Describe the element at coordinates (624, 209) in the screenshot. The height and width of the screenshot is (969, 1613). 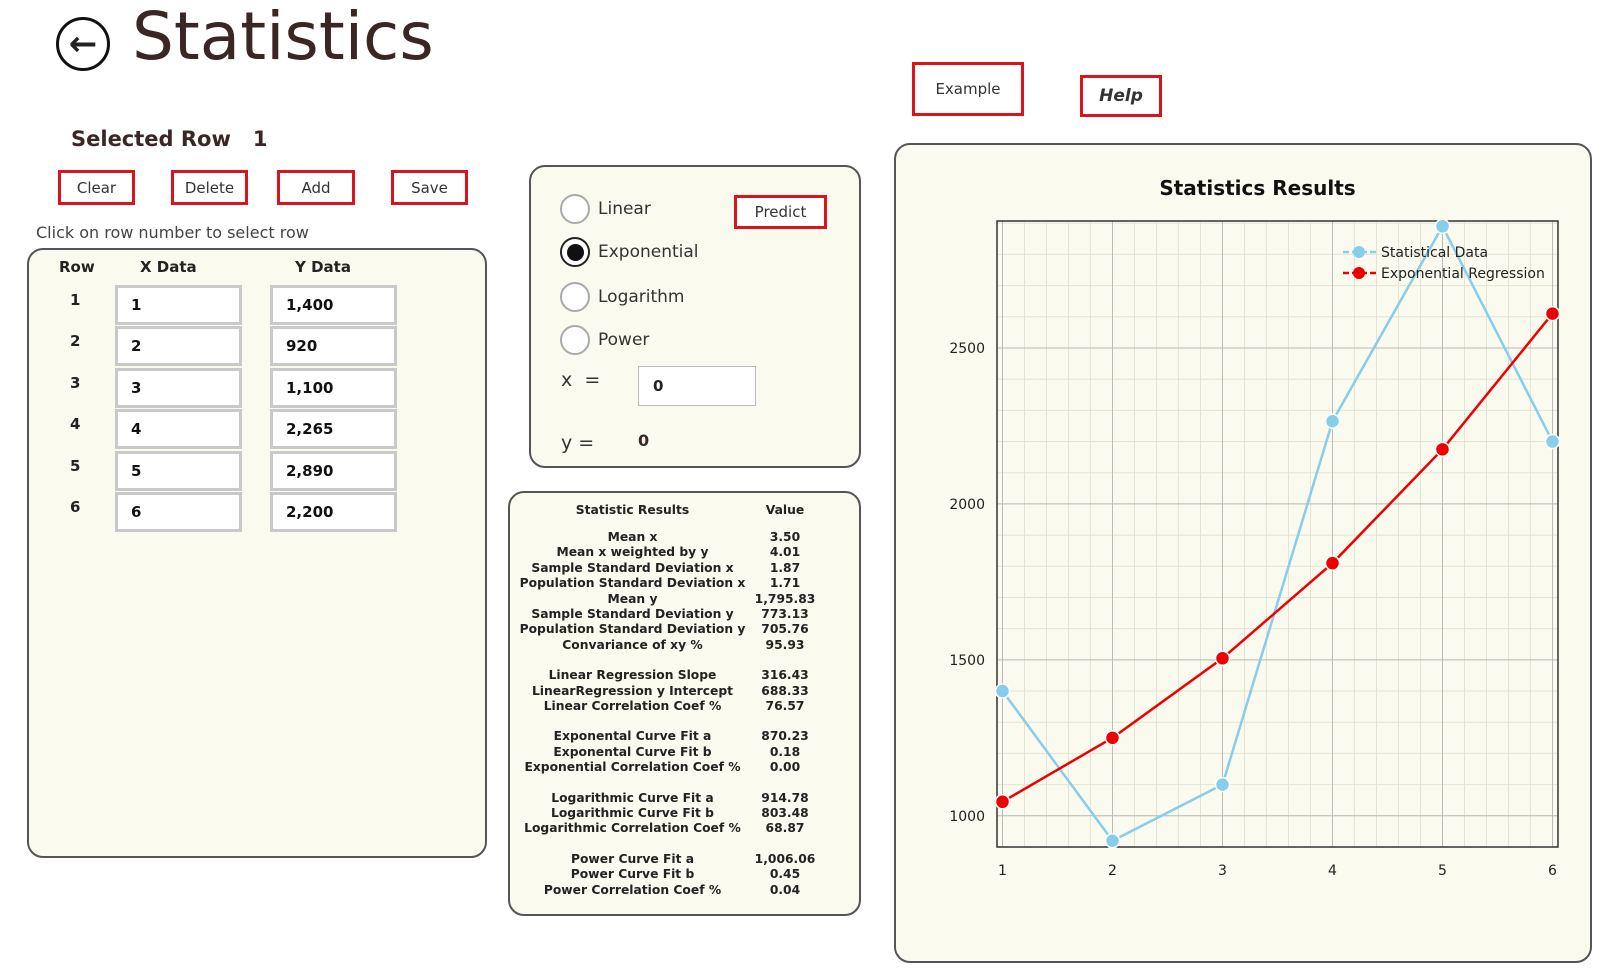
I see `radio-label: Linear` at that location.